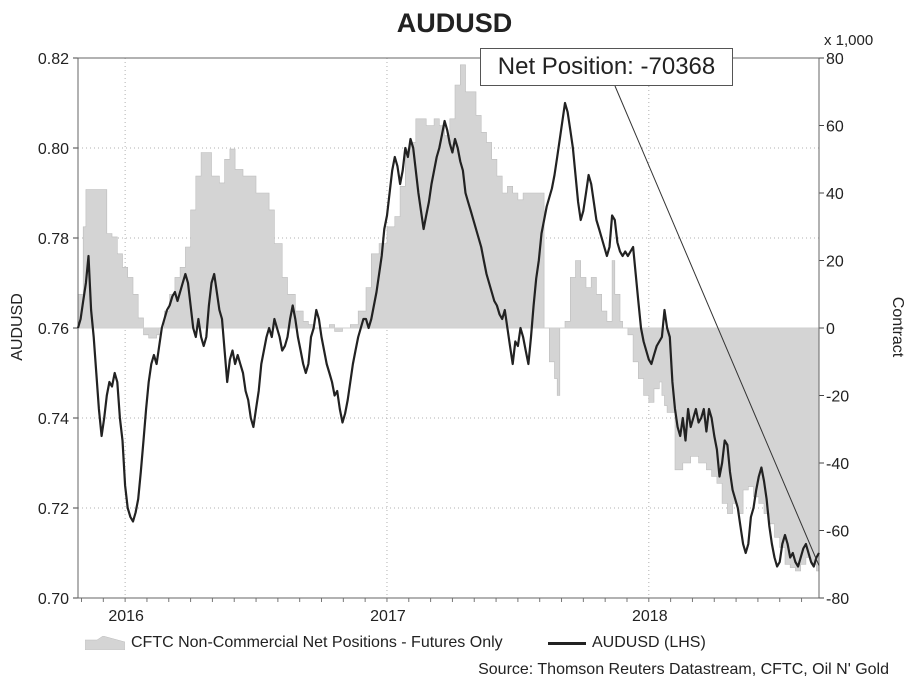  What do you see at coordinates (649, 642) in the screenshot?
I see `legend-label-audusd: AUDUSD (LHS)` at bounding box center [649, 642].